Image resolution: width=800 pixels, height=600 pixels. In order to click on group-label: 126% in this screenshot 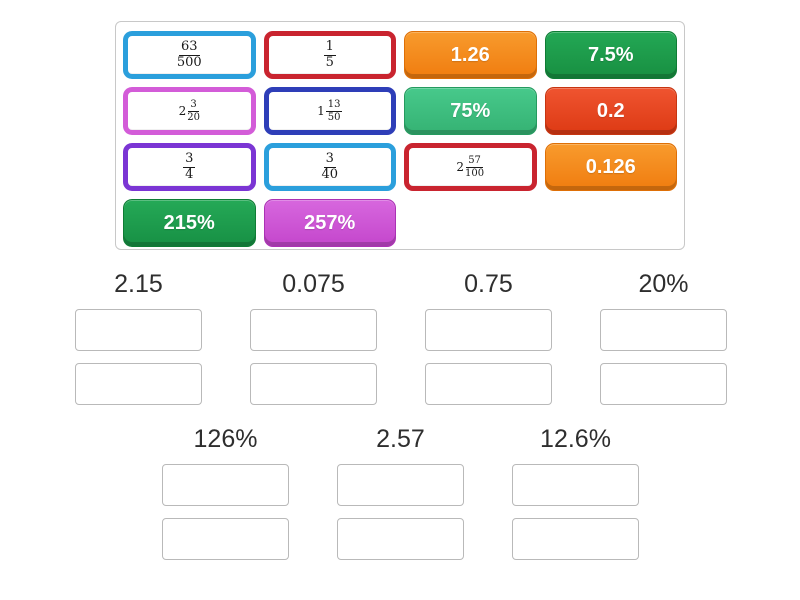, I will do `click(225, 439)`.